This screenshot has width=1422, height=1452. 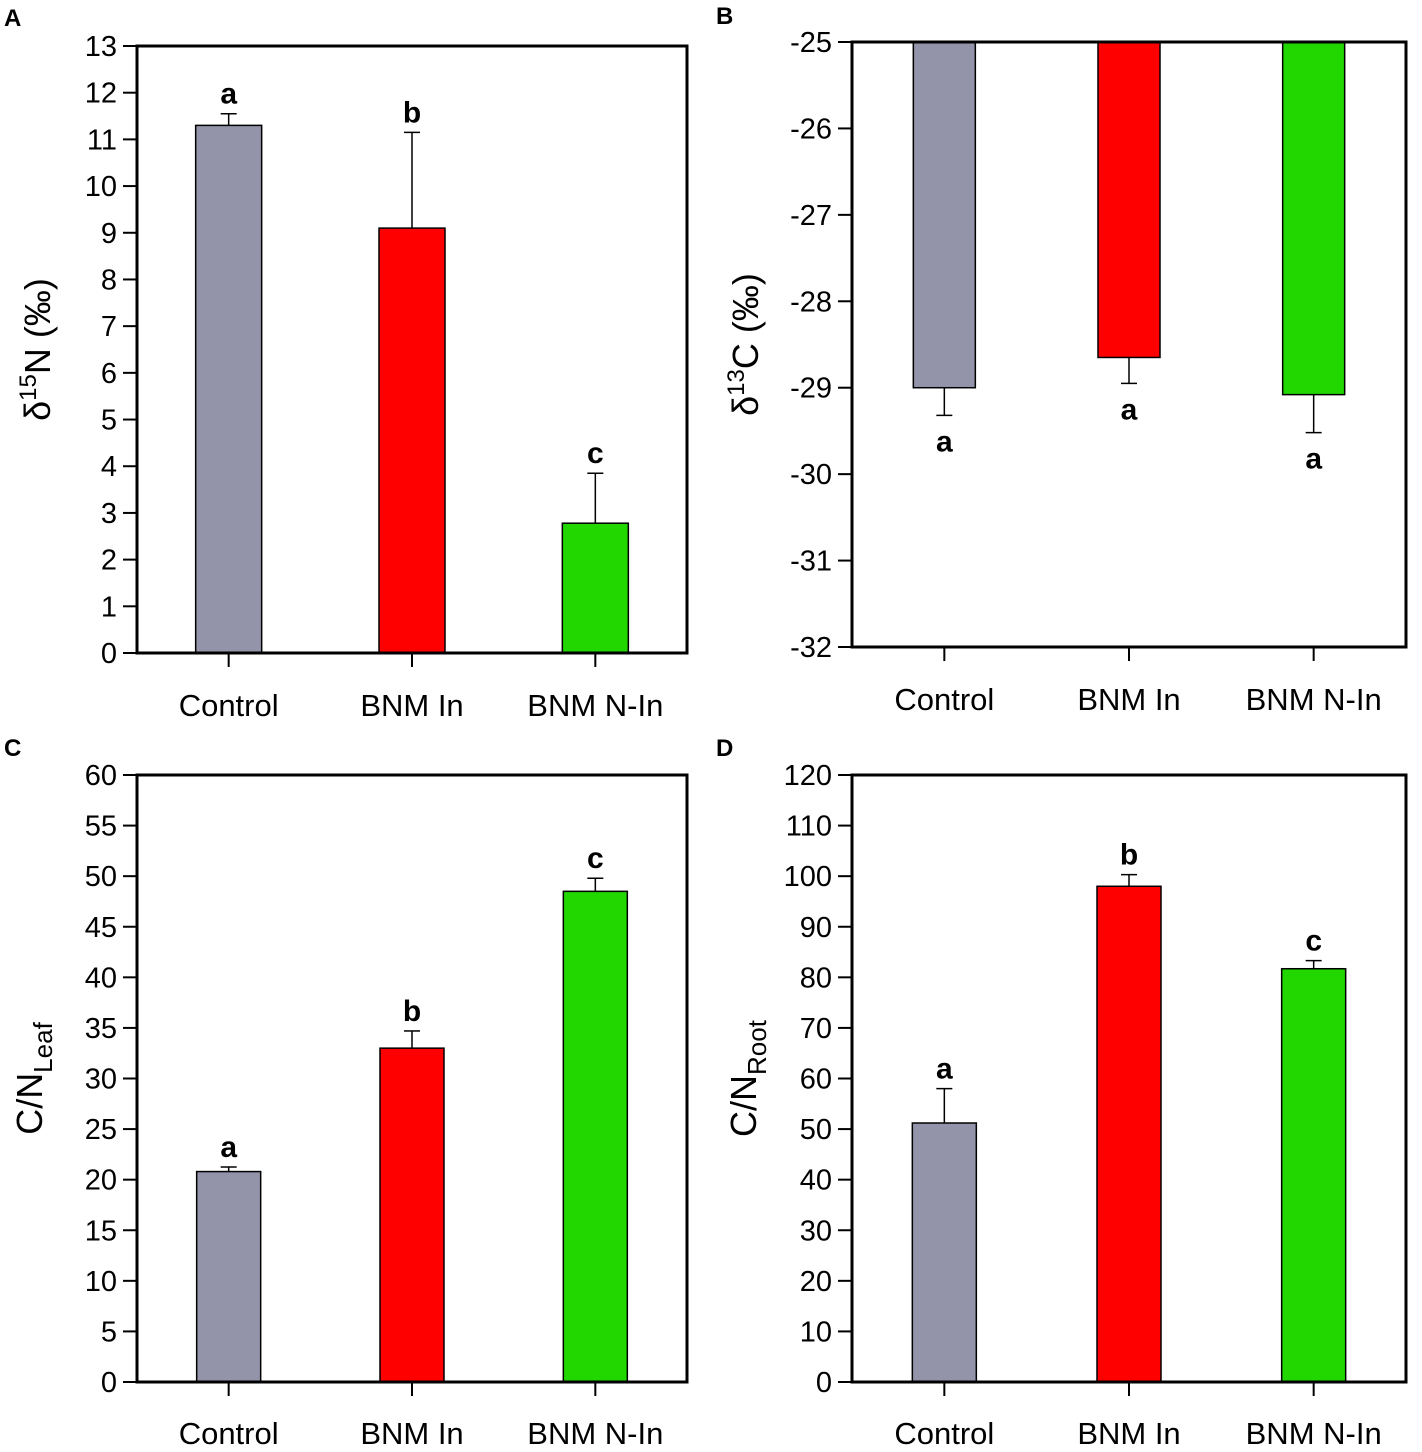 I want to click on significance-label-d-2: b, so click(x=1129, y=855).